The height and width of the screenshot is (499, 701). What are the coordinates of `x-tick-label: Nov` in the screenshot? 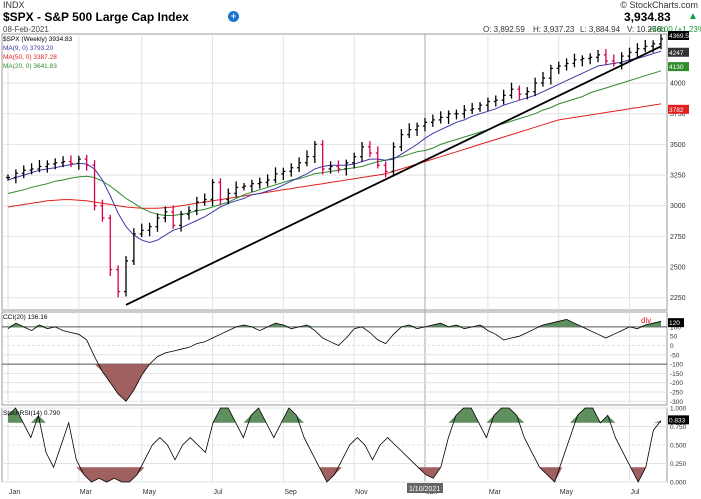 It's located at (361, 492).